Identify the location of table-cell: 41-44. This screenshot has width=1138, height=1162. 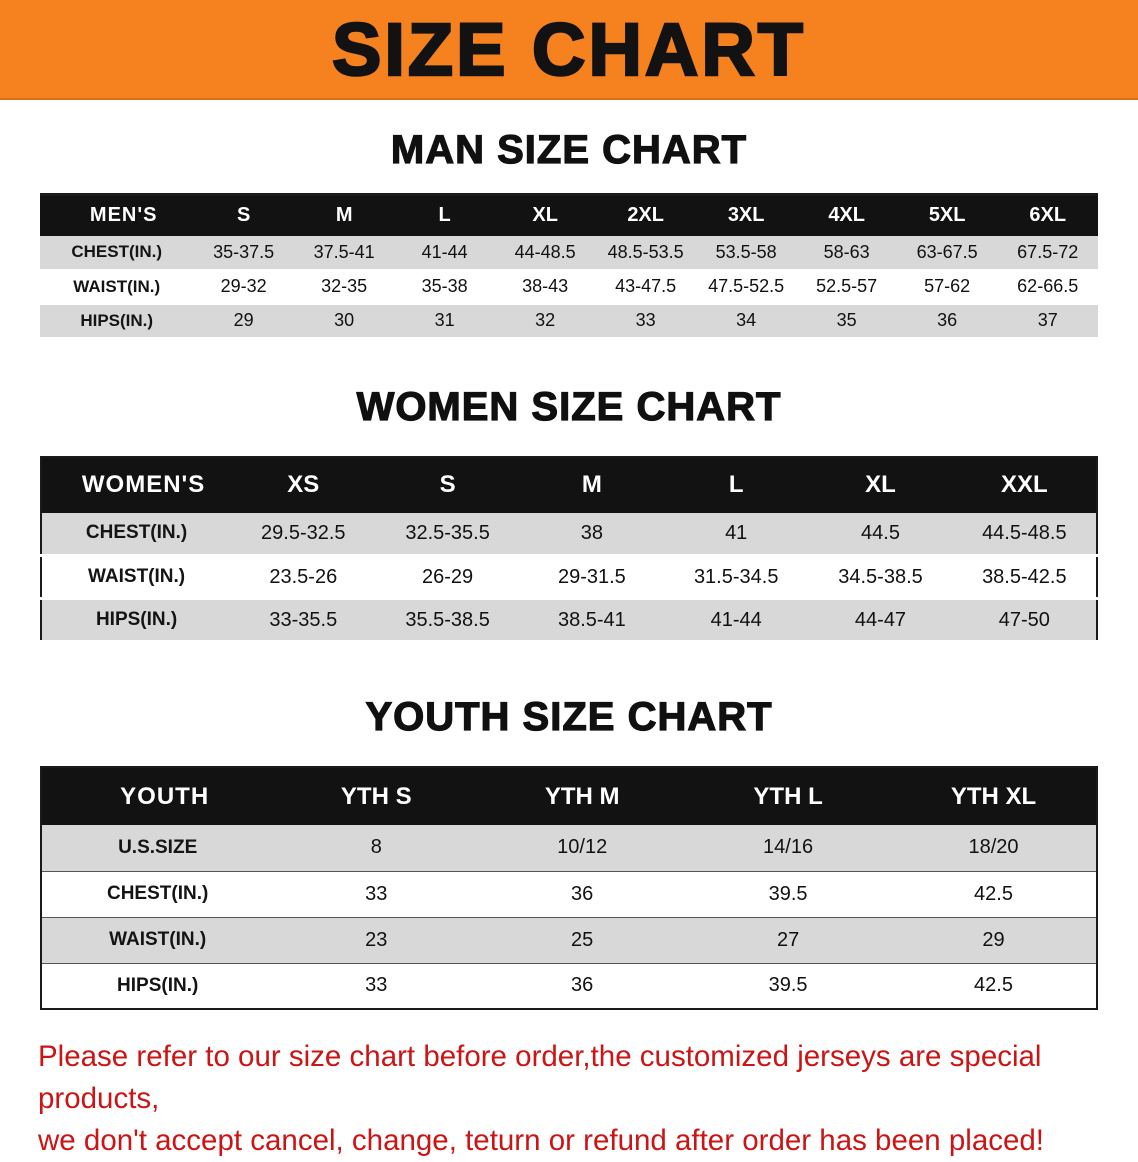
(444, 252).